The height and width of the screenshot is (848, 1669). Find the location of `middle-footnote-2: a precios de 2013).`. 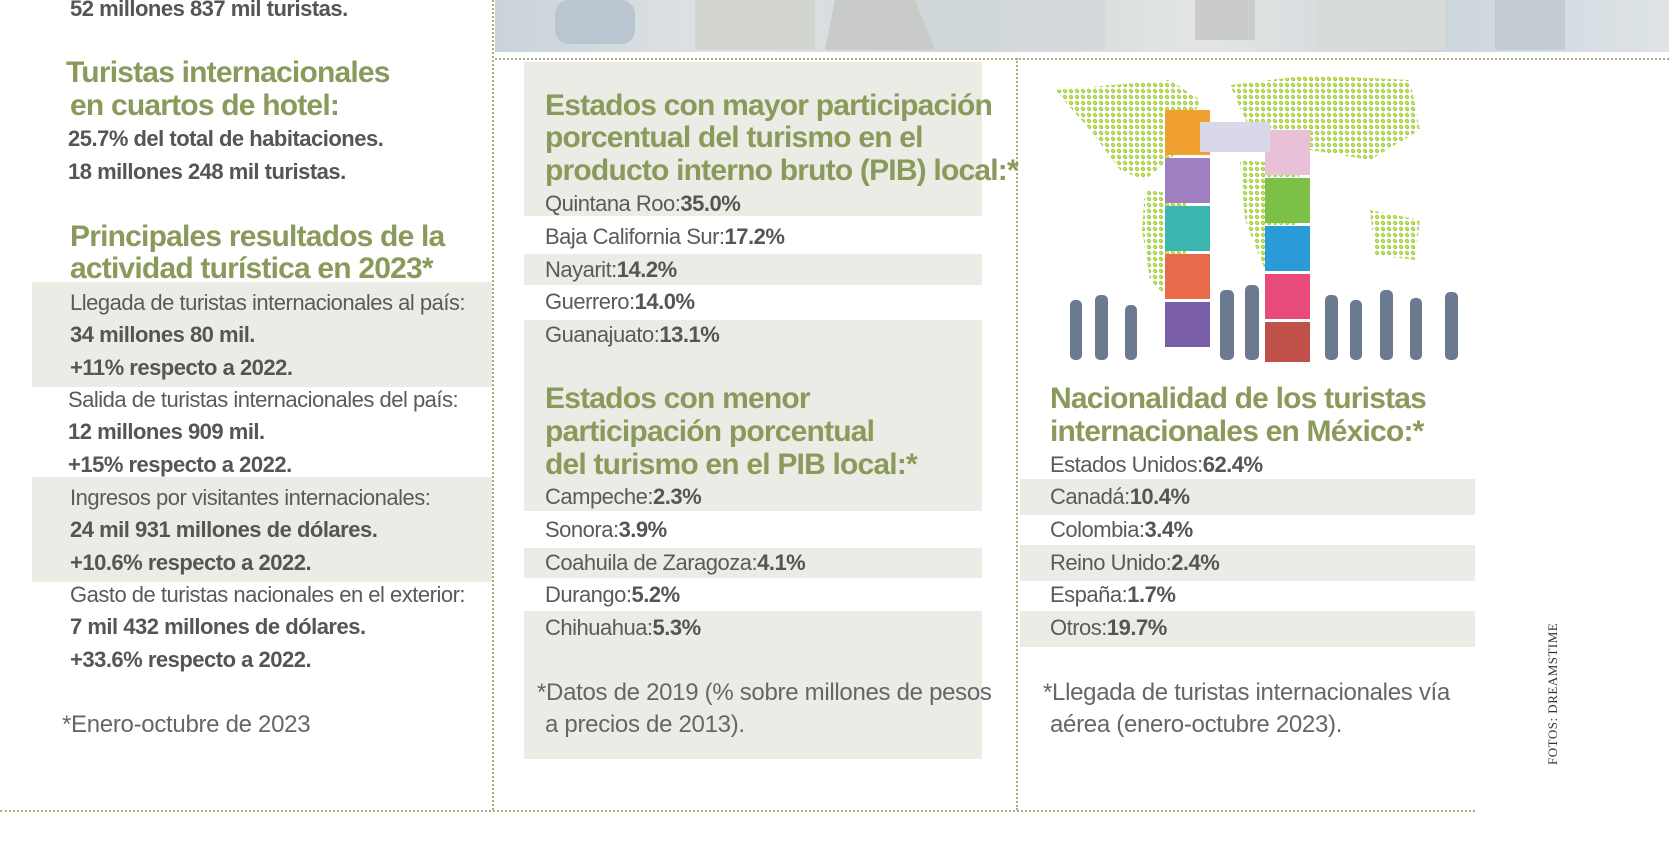

middle-footnote-2: a precios de 2013). is located at coordinates (645, 724).